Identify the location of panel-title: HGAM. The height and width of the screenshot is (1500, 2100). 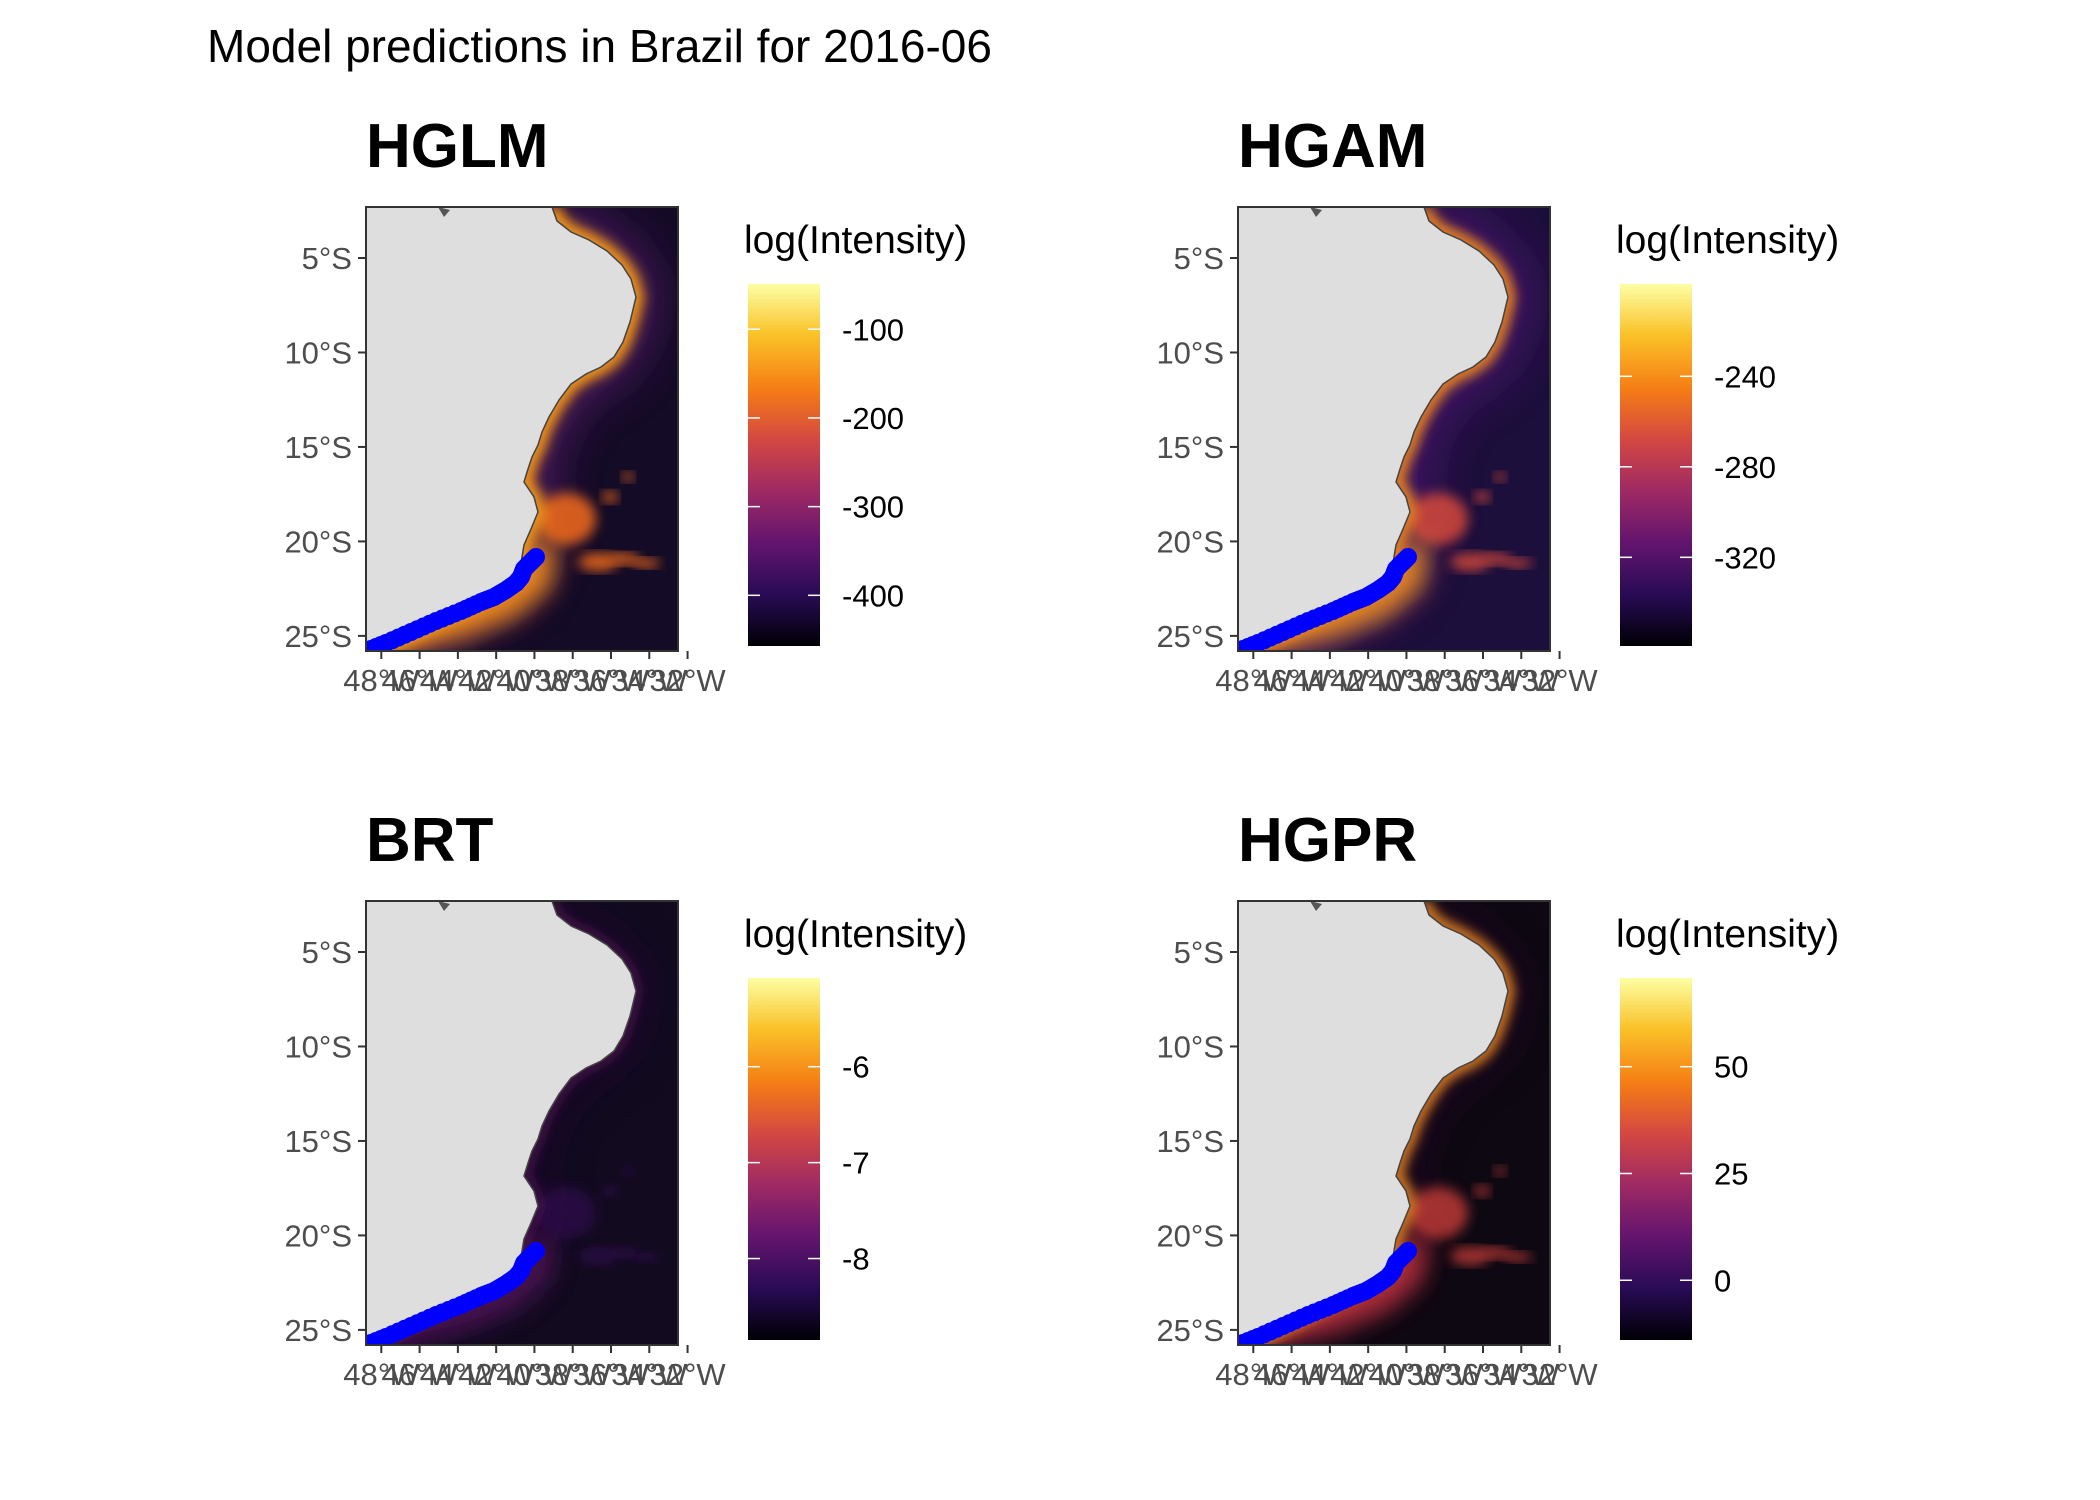
(1332, 146).